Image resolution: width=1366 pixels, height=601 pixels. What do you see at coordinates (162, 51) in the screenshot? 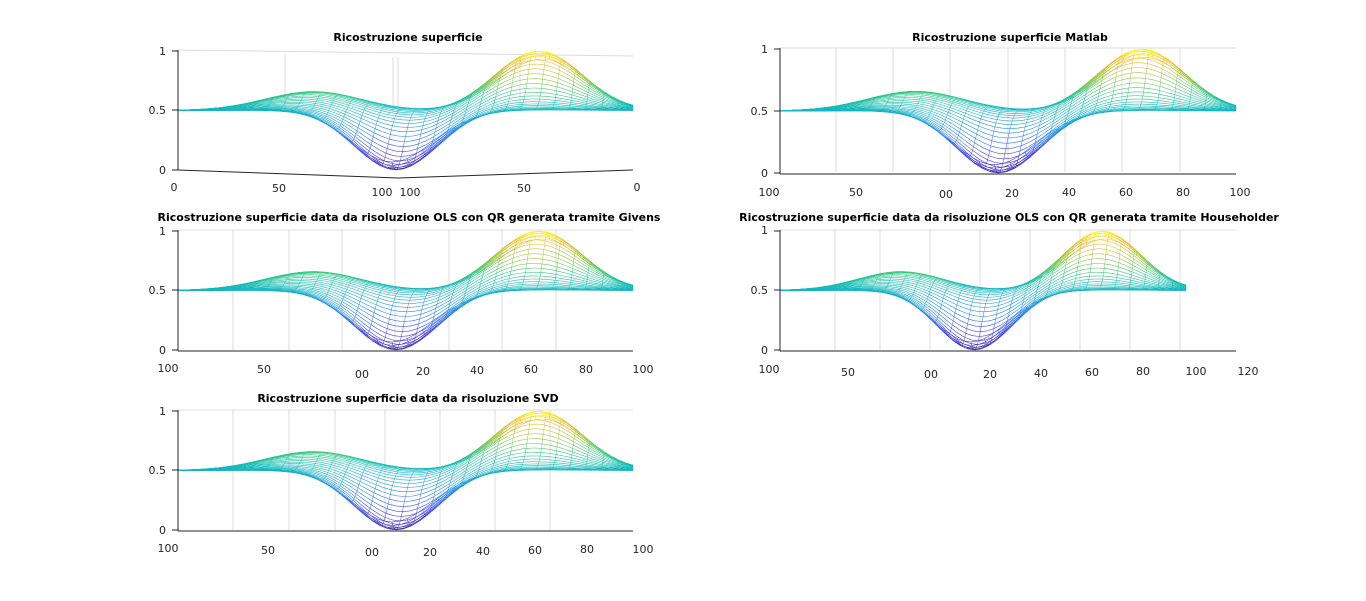
I see `subplot-1-ztick-2: 1` at bounding box center [162, 51].